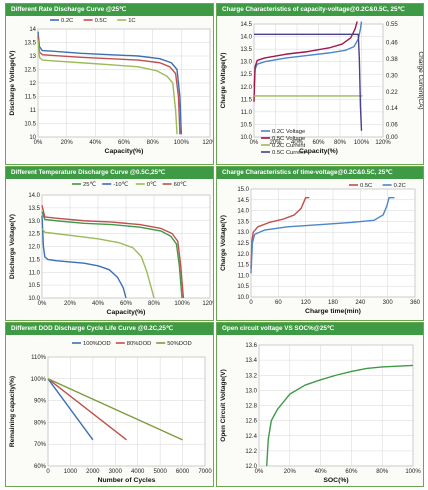  Describe the element at coordinates (392, 25) in the screenshot. I see `y2-tick-label: 0.55` at that location.